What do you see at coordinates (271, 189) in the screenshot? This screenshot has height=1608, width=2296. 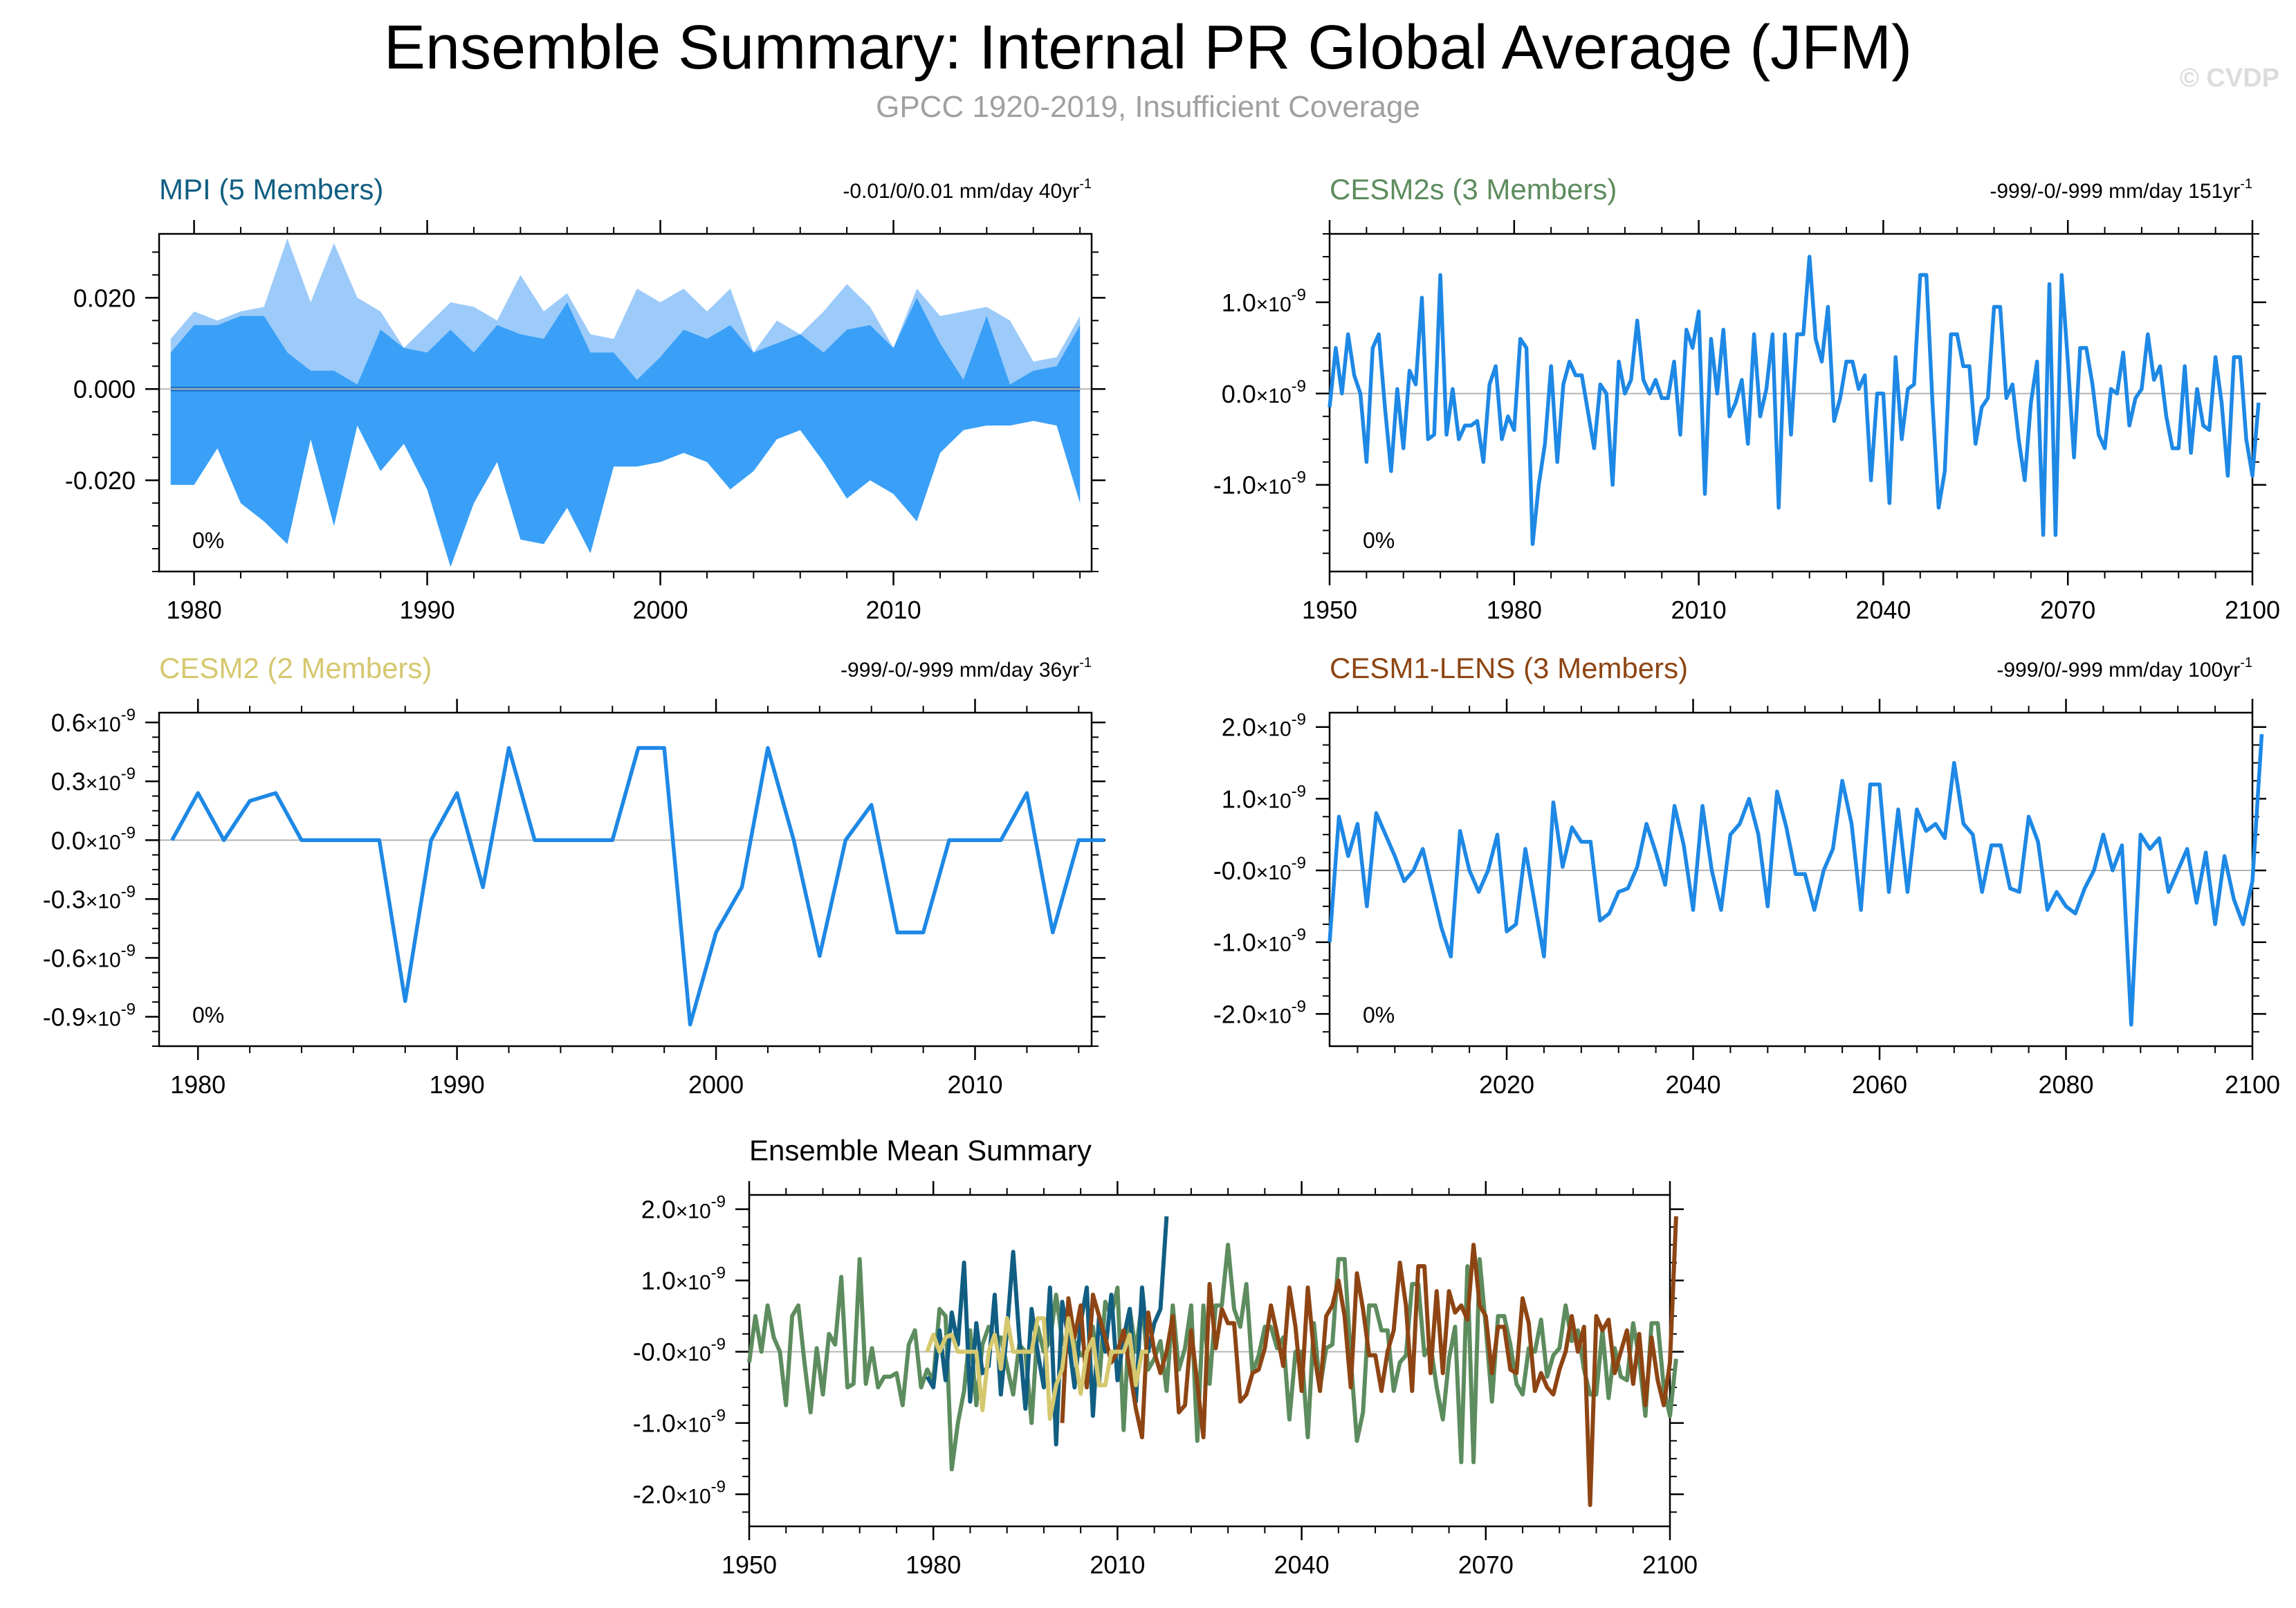 I see `panel-title: MPI (5 Members)` at bounding box center [271, 189].